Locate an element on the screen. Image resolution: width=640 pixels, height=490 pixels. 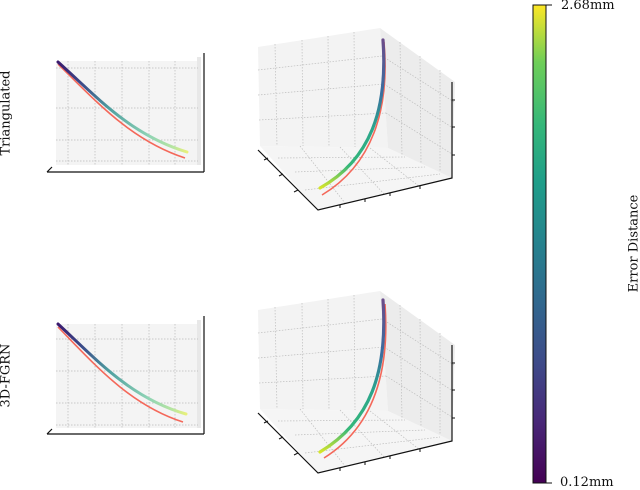
colorbar-max-label: 2.68mm is located at coordinates (588, 6).